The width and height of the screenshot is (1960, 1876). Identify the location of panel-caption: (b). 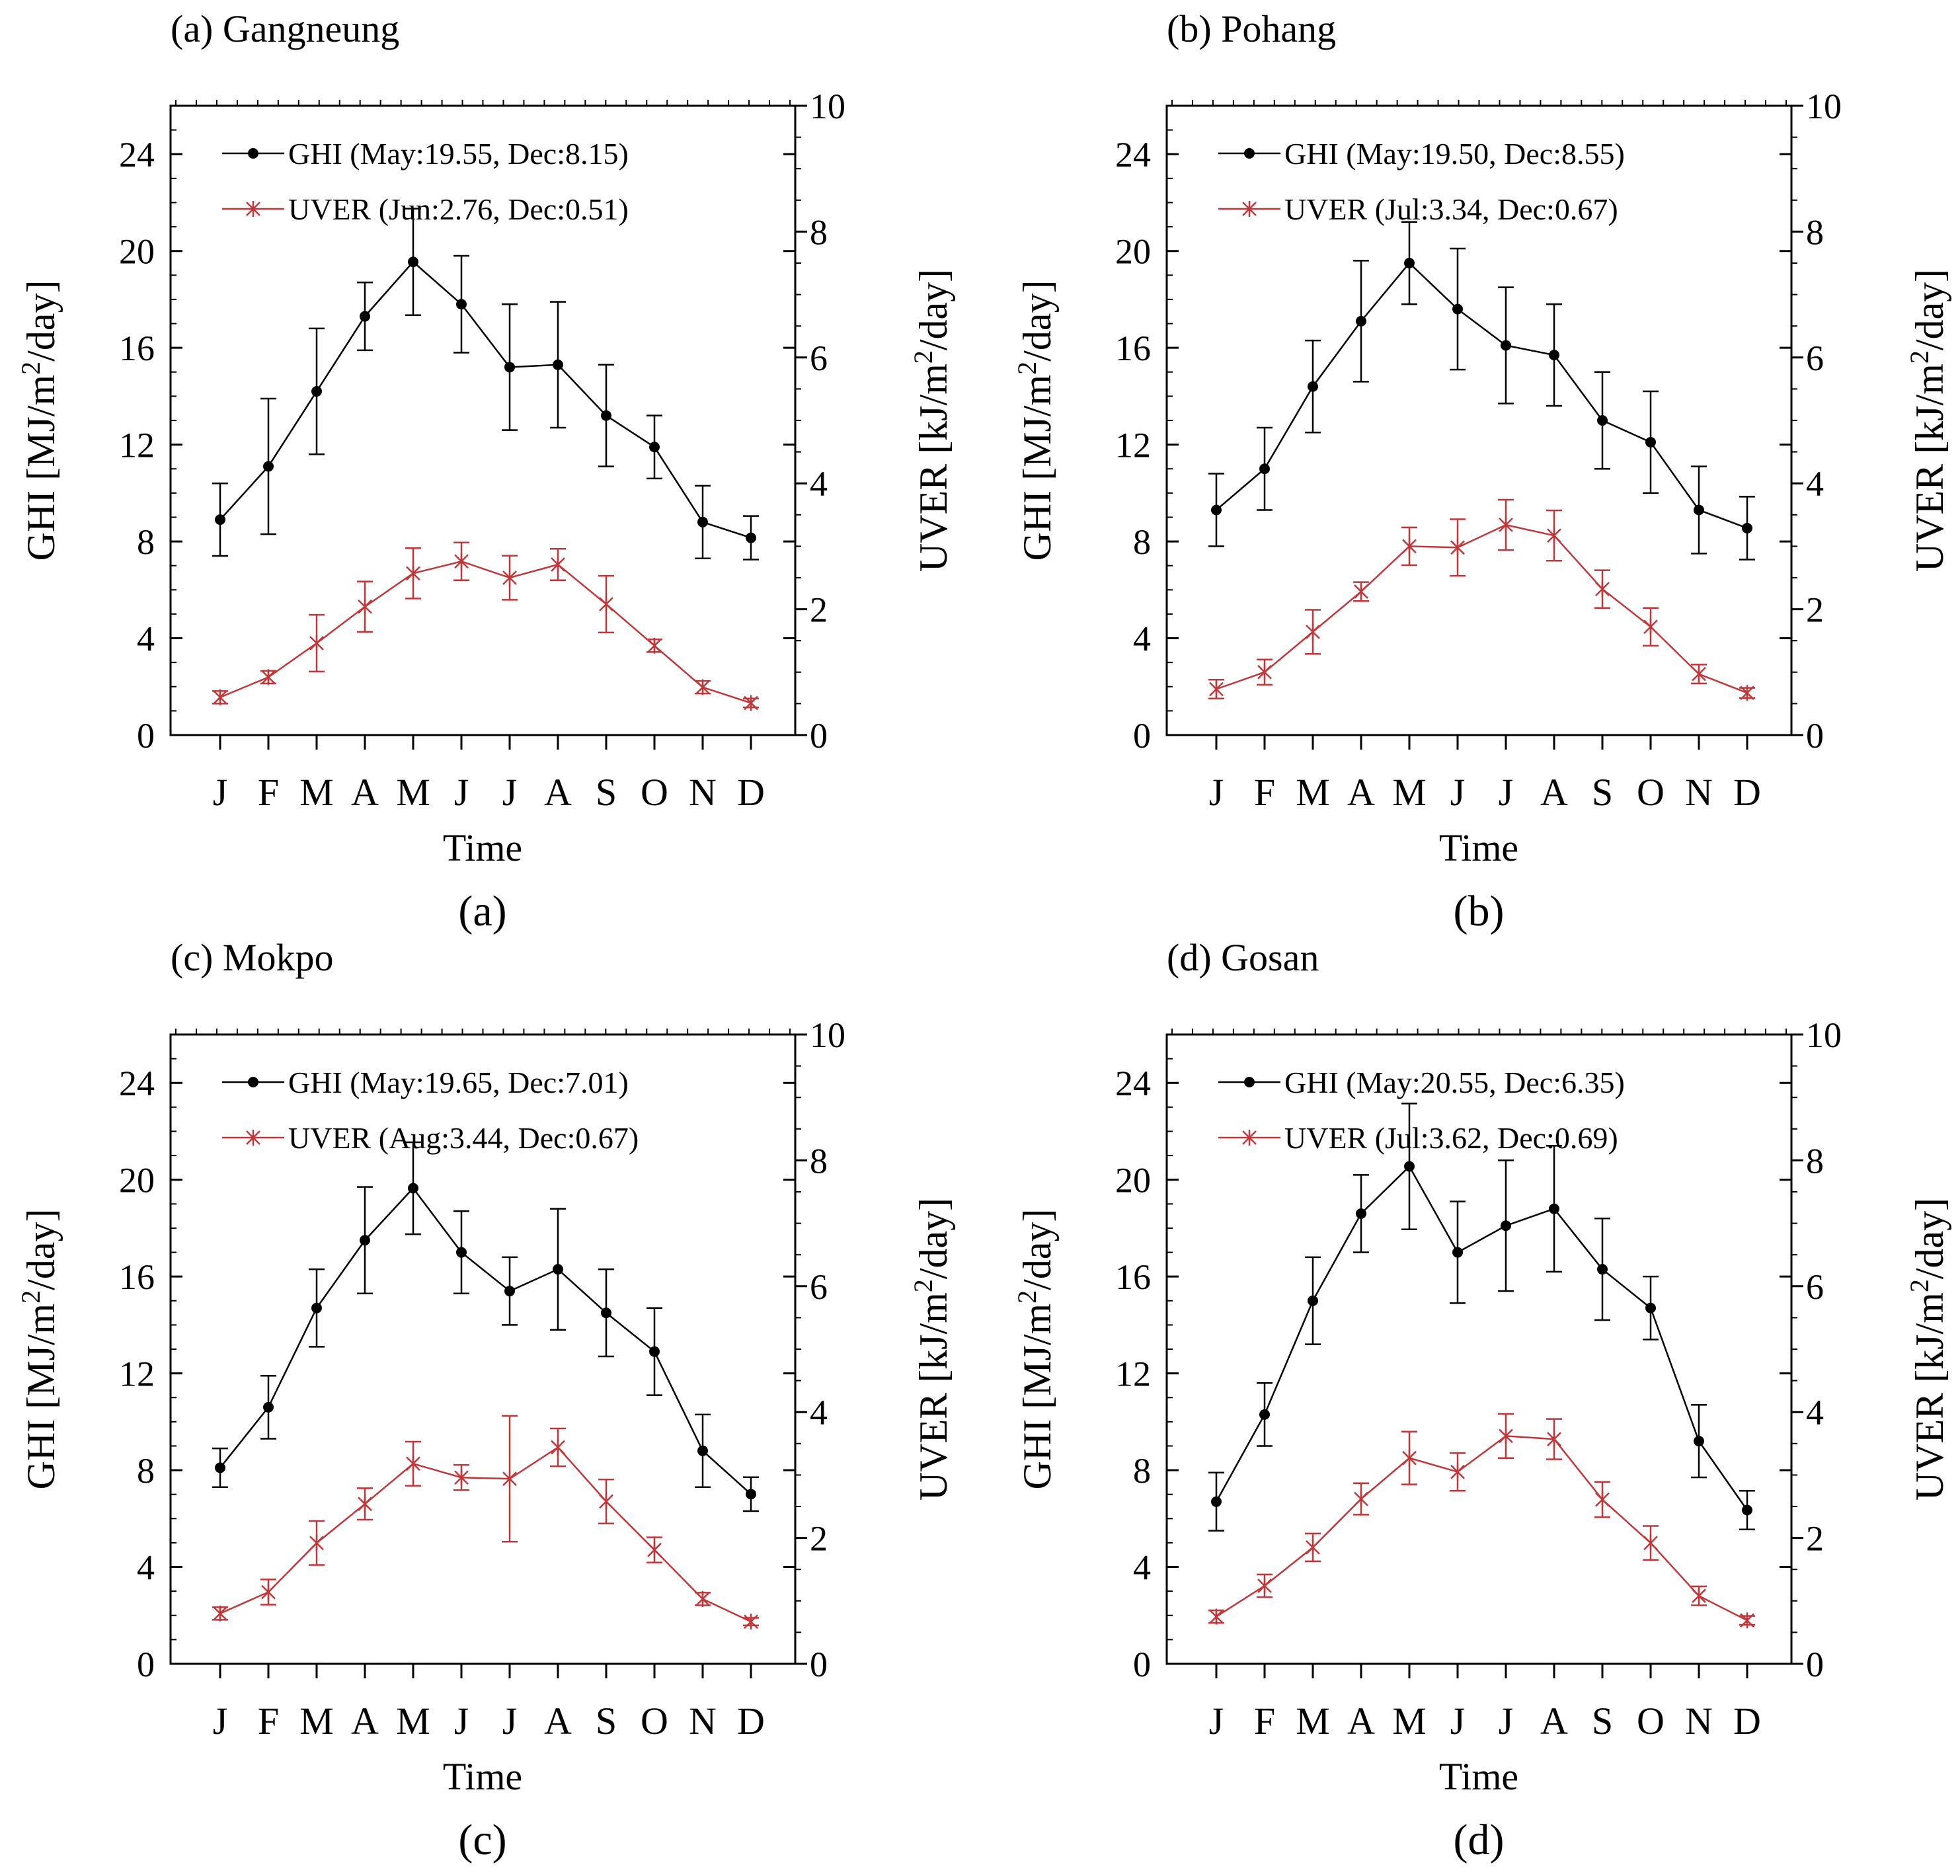
(1479, 911).